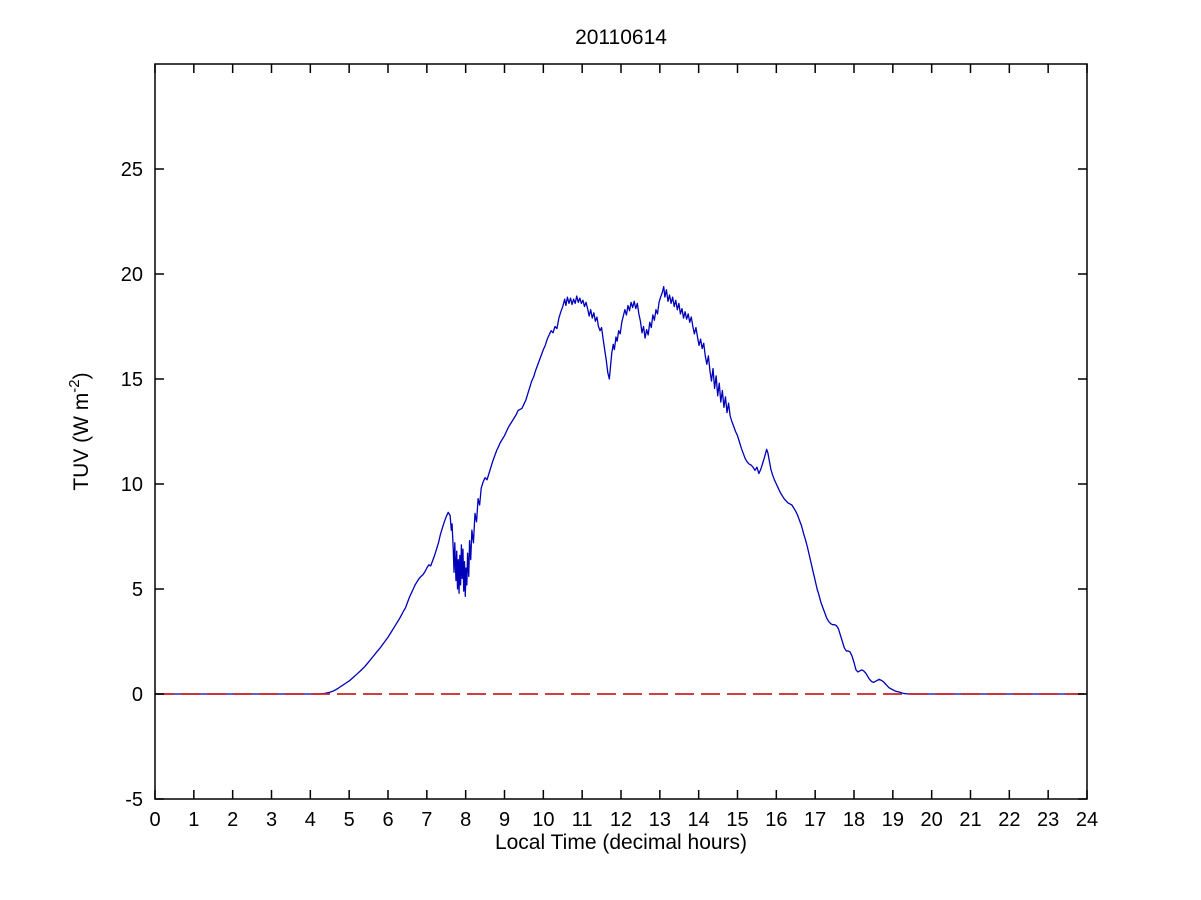 Image resolution: width=1201 pixels, height=900 pixels. What do you see at coordinates (970, 820) in the screenshot?
I see `x-tick-label: 21` at bounding box center [970, 820].